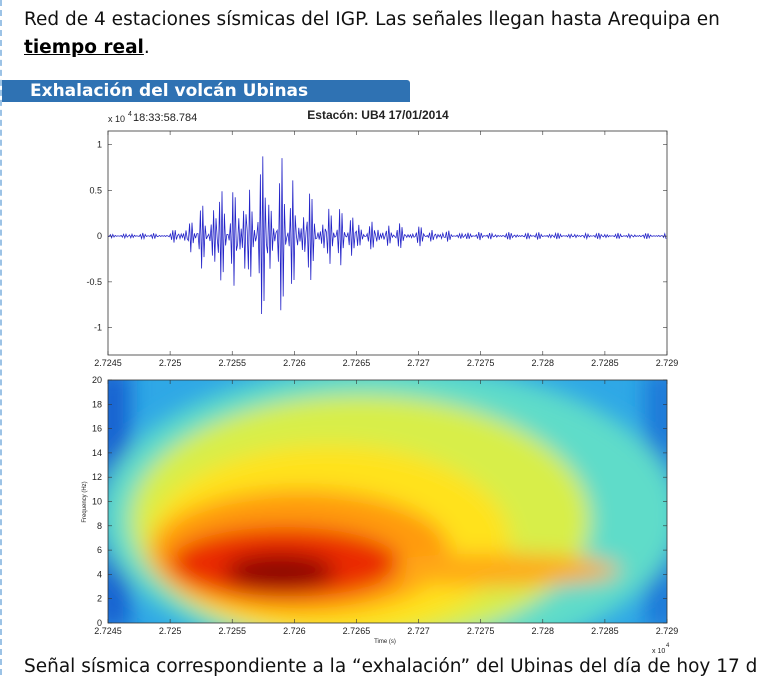  Describe the element at coordinates (99, 526) in the screenshot. I see `y-tick-label: 8` at that location.